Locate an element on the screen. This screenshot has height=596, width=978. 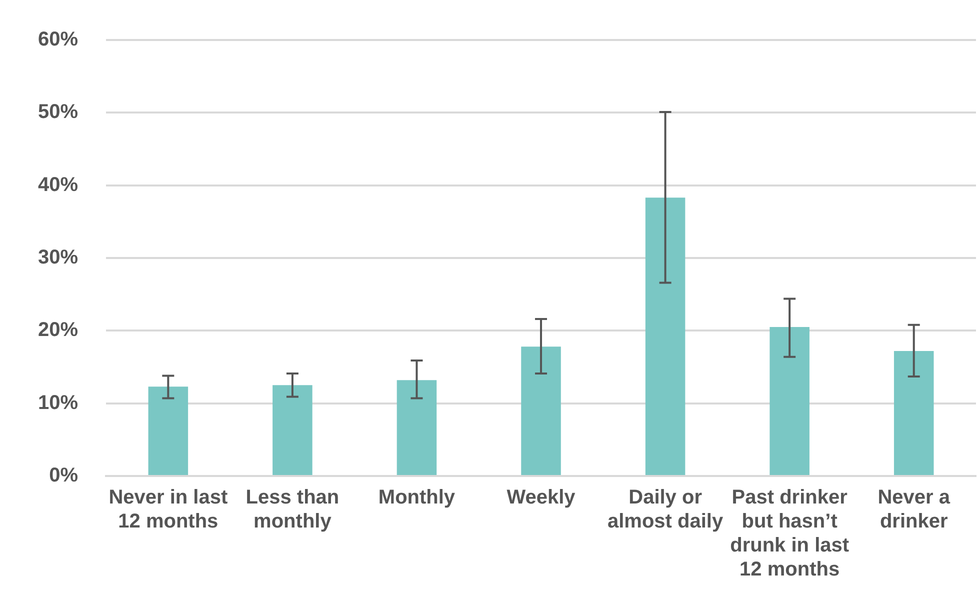
y-tick-label: 0% is located at coordinates (63, 475).